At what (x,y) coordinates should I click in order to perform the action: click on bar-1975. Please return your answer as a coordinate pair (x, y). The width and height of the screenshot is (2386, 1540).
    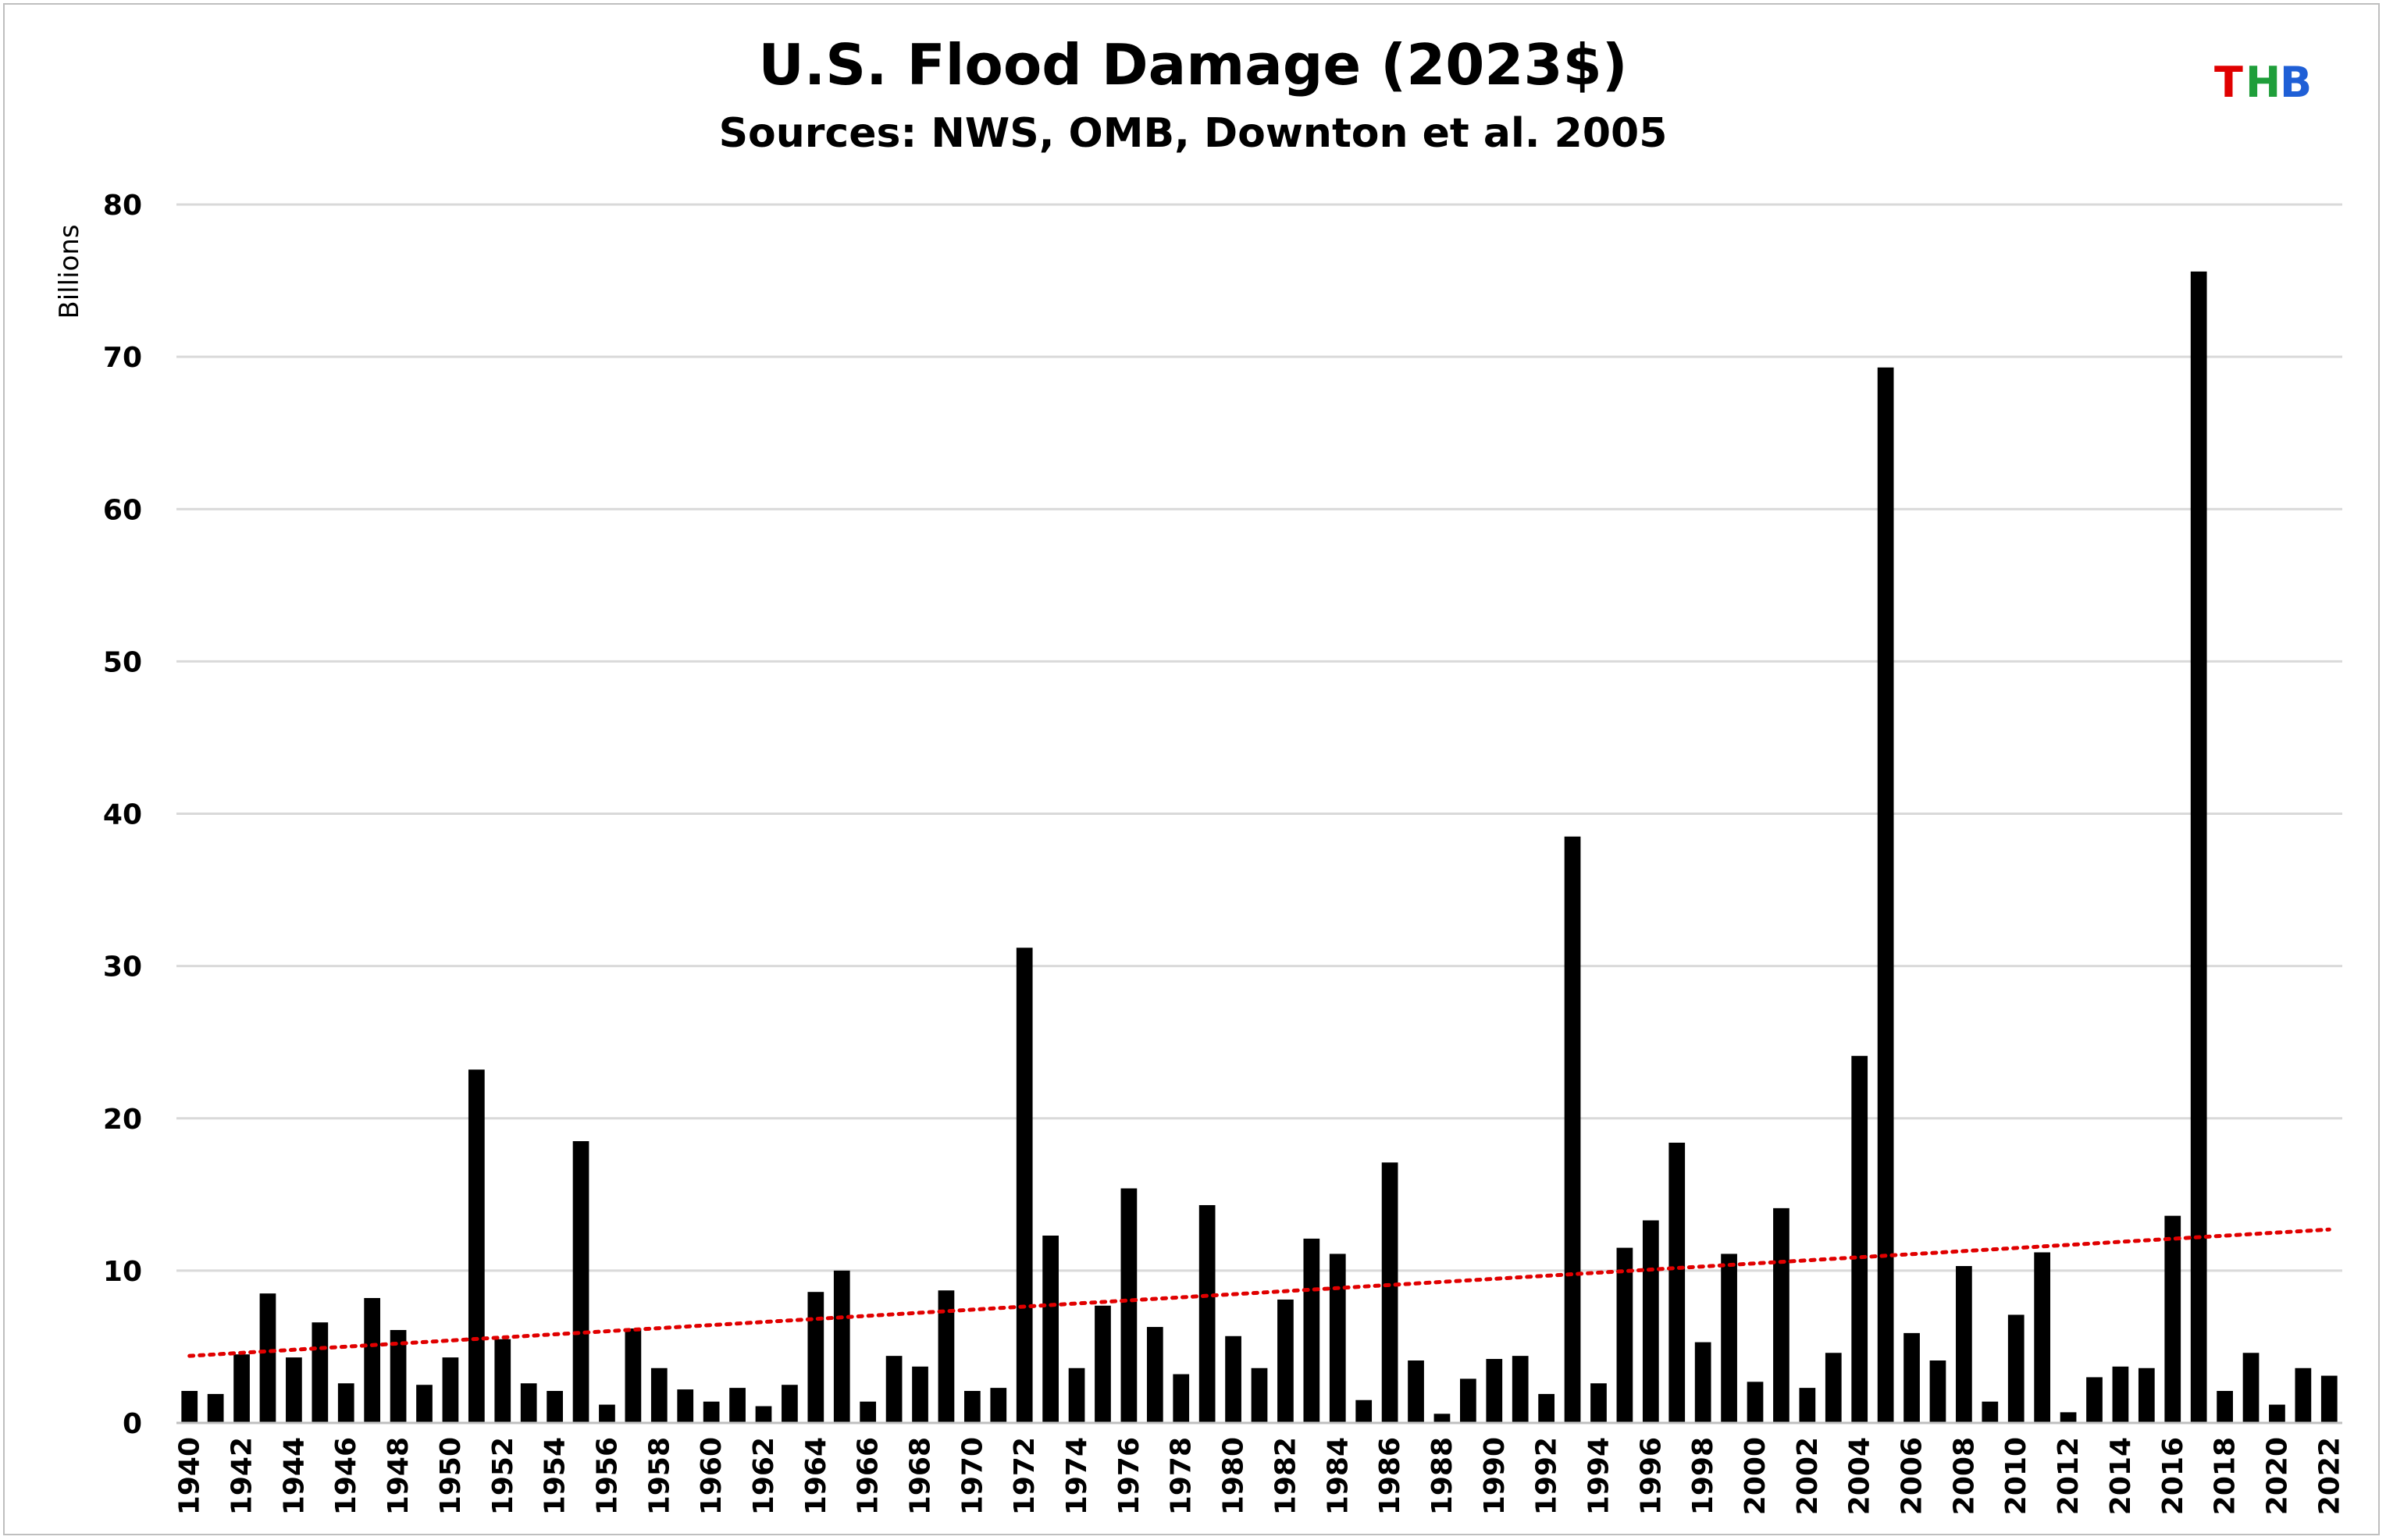
    Looking at the image, I should click on (1103, 1364).